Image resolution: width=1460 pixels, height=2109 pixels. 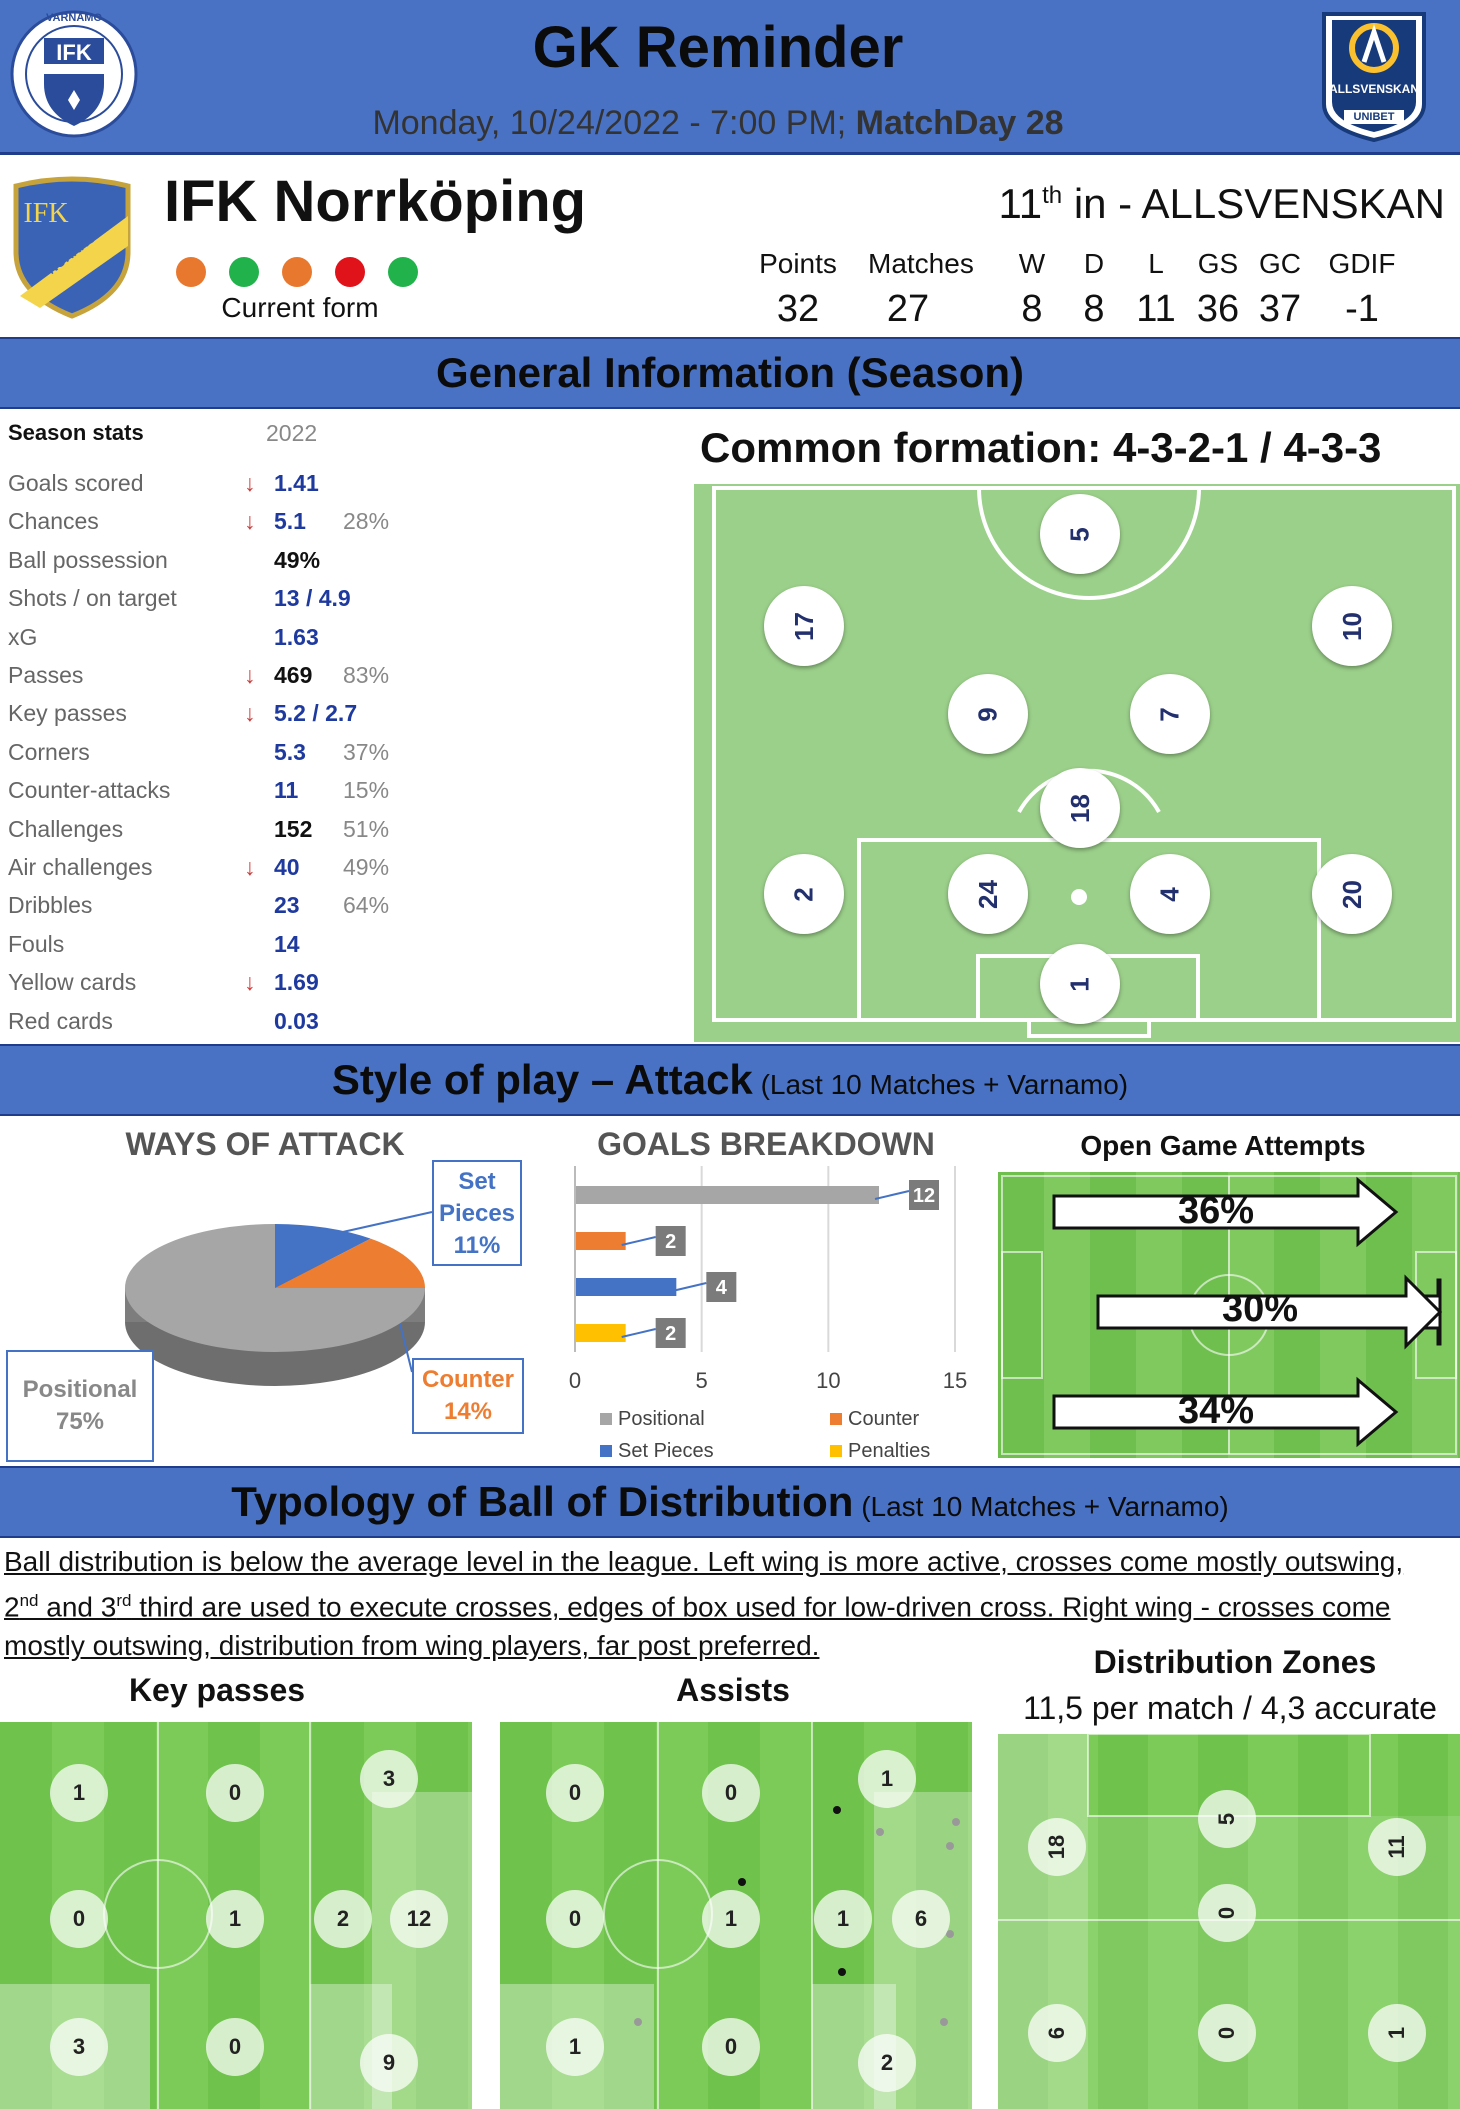 I want to click on stat-label: Passes, so click(x=46, y=675).